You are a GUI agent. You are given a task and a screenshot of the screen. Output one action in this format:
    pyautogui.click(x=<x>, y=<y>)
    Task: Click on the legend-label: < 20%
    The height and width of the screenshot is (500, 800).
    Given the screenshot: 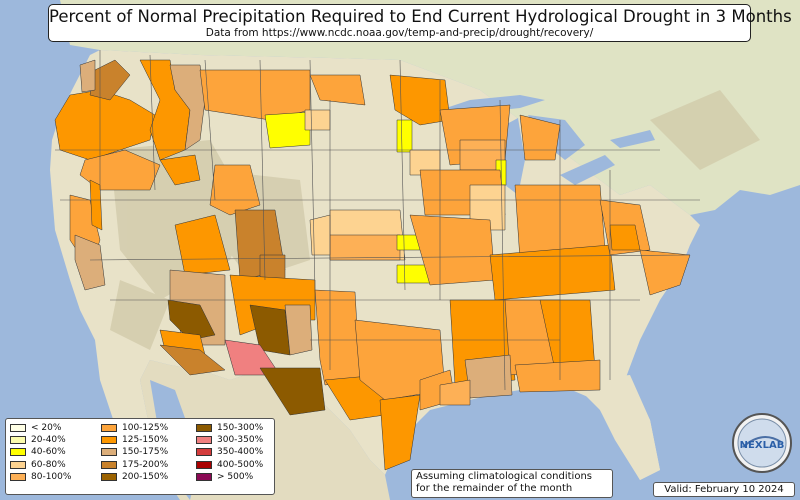 What is the action you would take?
    pyautogui.click(x=46, y=428)
    